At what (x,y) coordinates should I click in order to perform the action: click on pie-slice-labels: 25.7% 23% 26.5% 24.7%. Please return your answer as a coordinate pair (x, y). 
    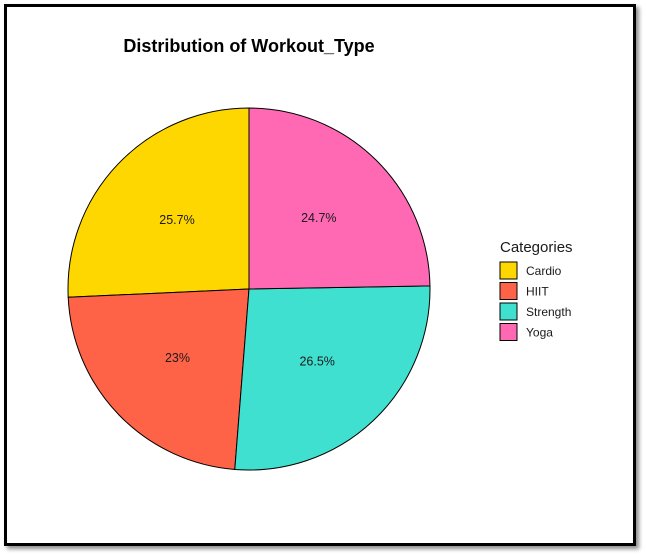
    Looking at the image, I should click on (247, 290).